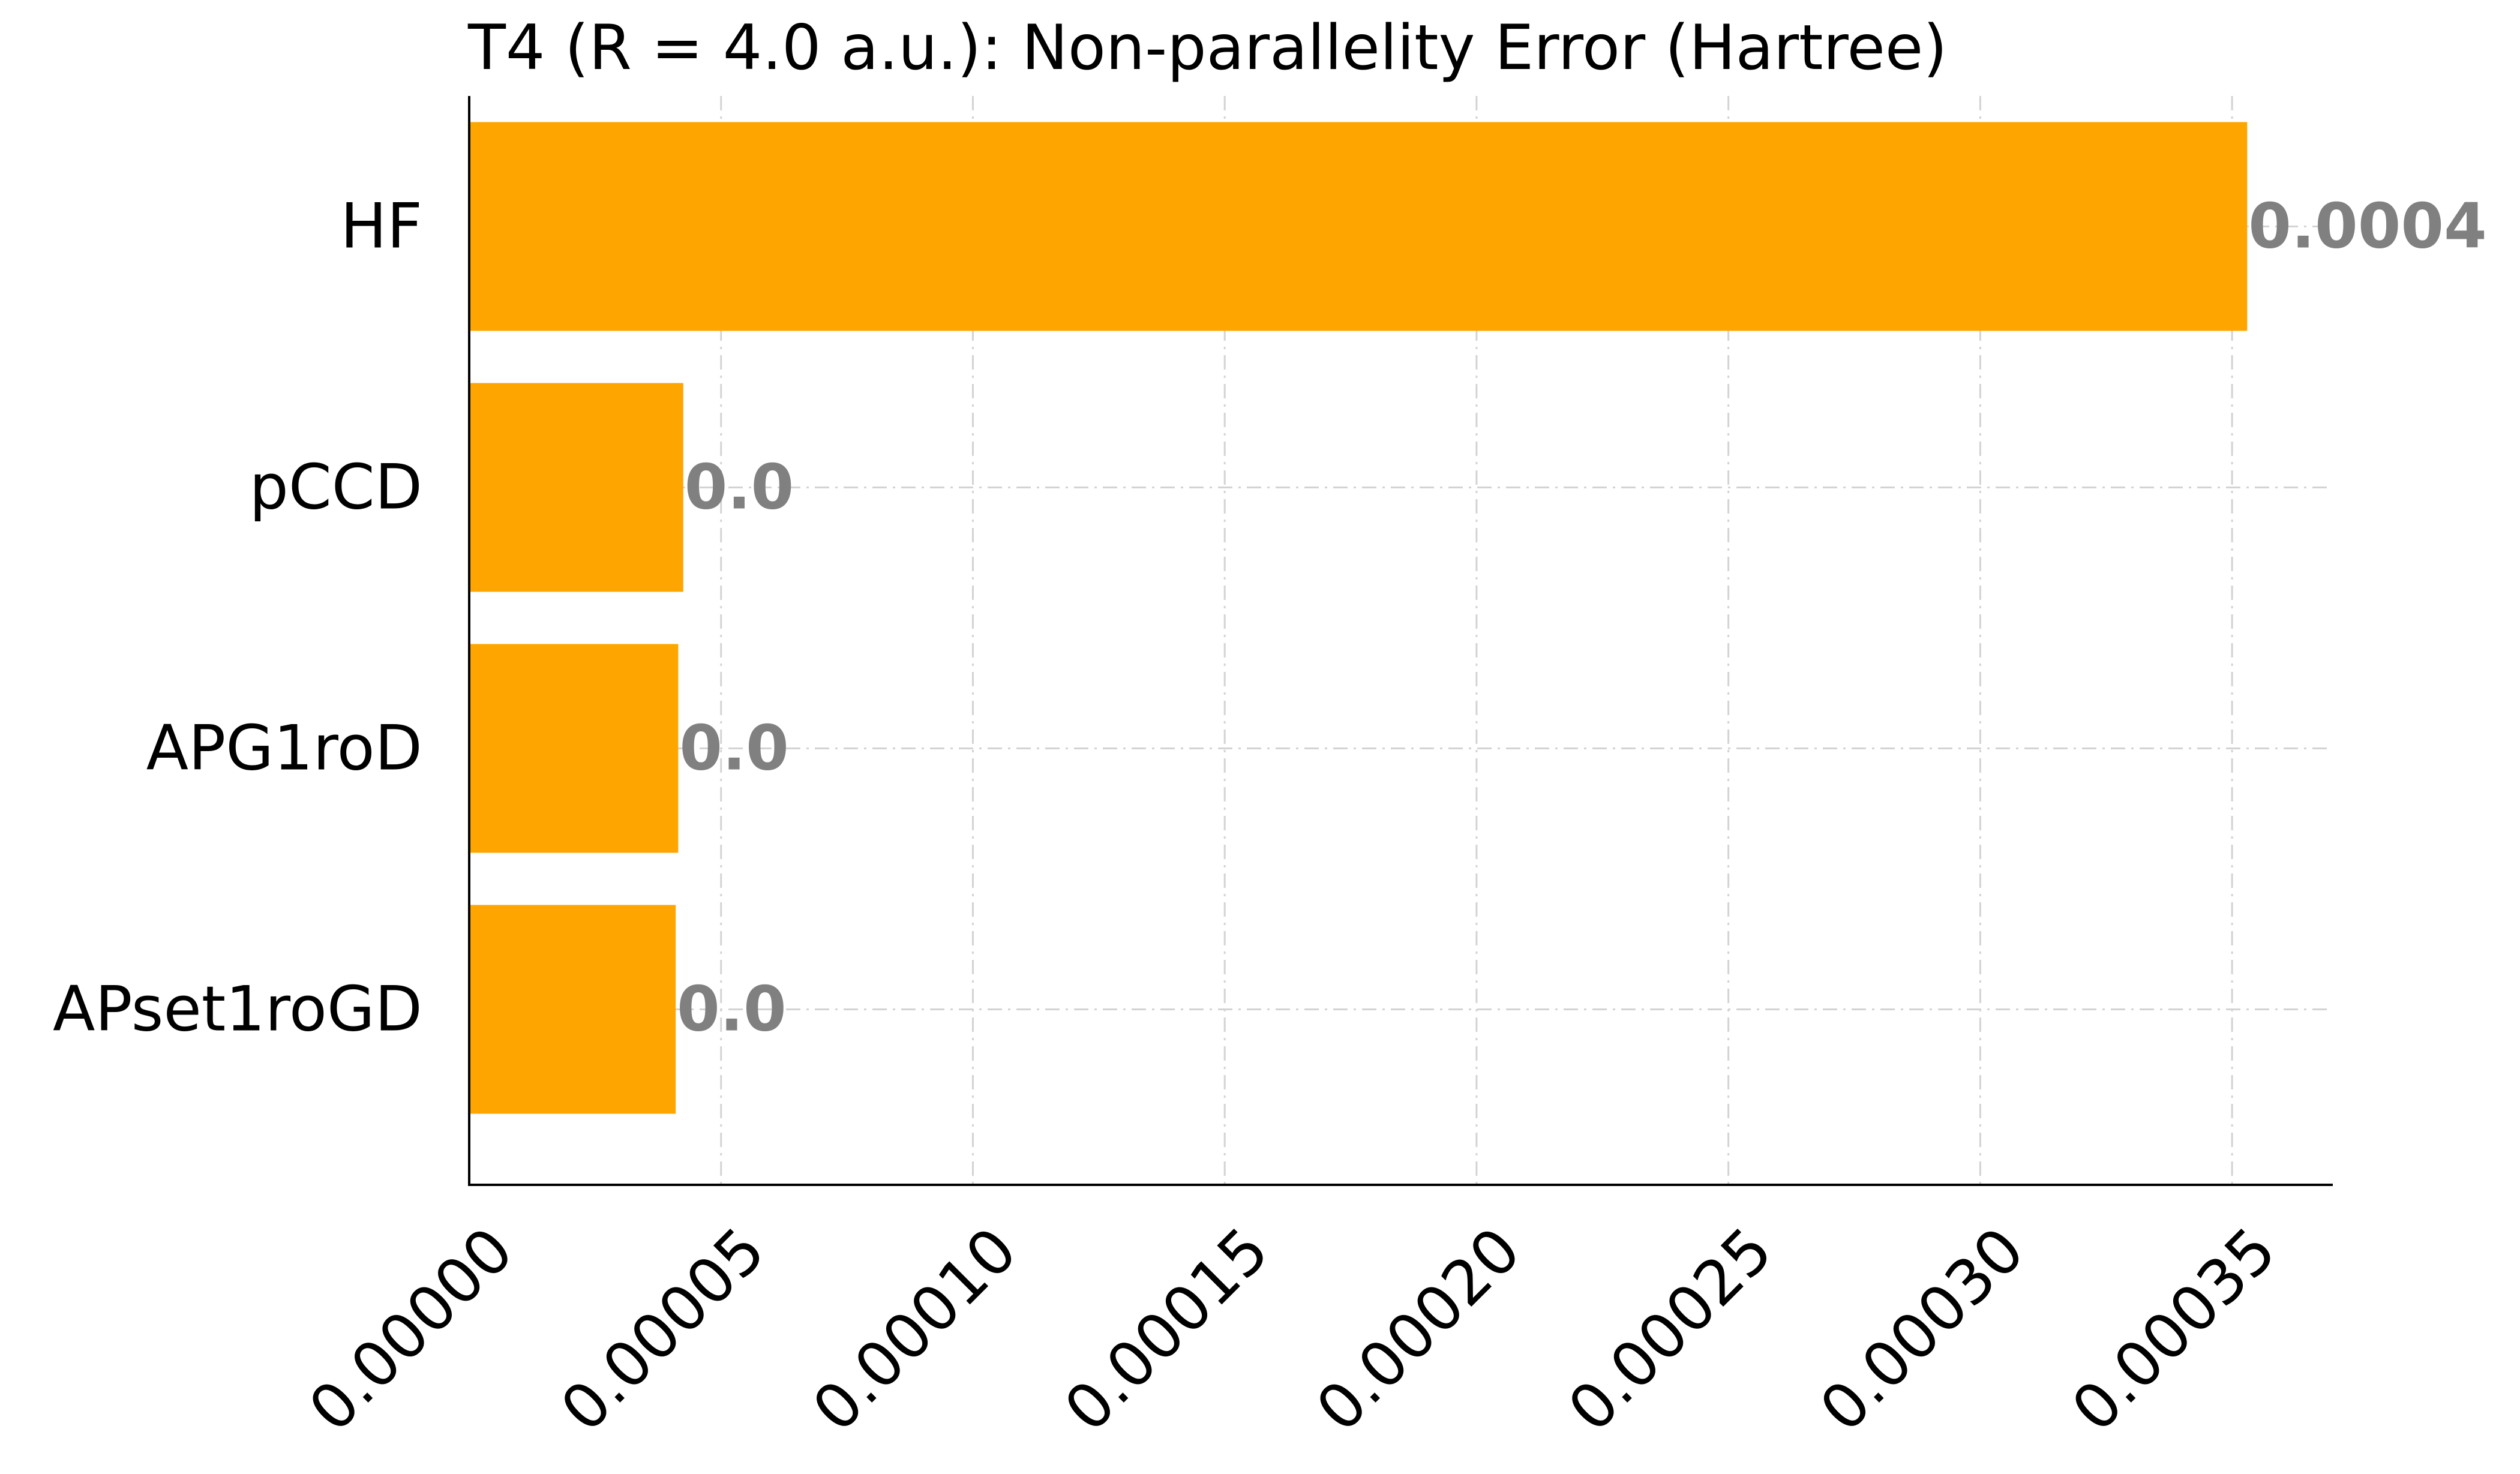 The width and height of the screenshot is (2520, 1474). Describe the element at coordinates (237, 1010) in the screenshot. I see `y-tick-label: APset1roGD` at that location.